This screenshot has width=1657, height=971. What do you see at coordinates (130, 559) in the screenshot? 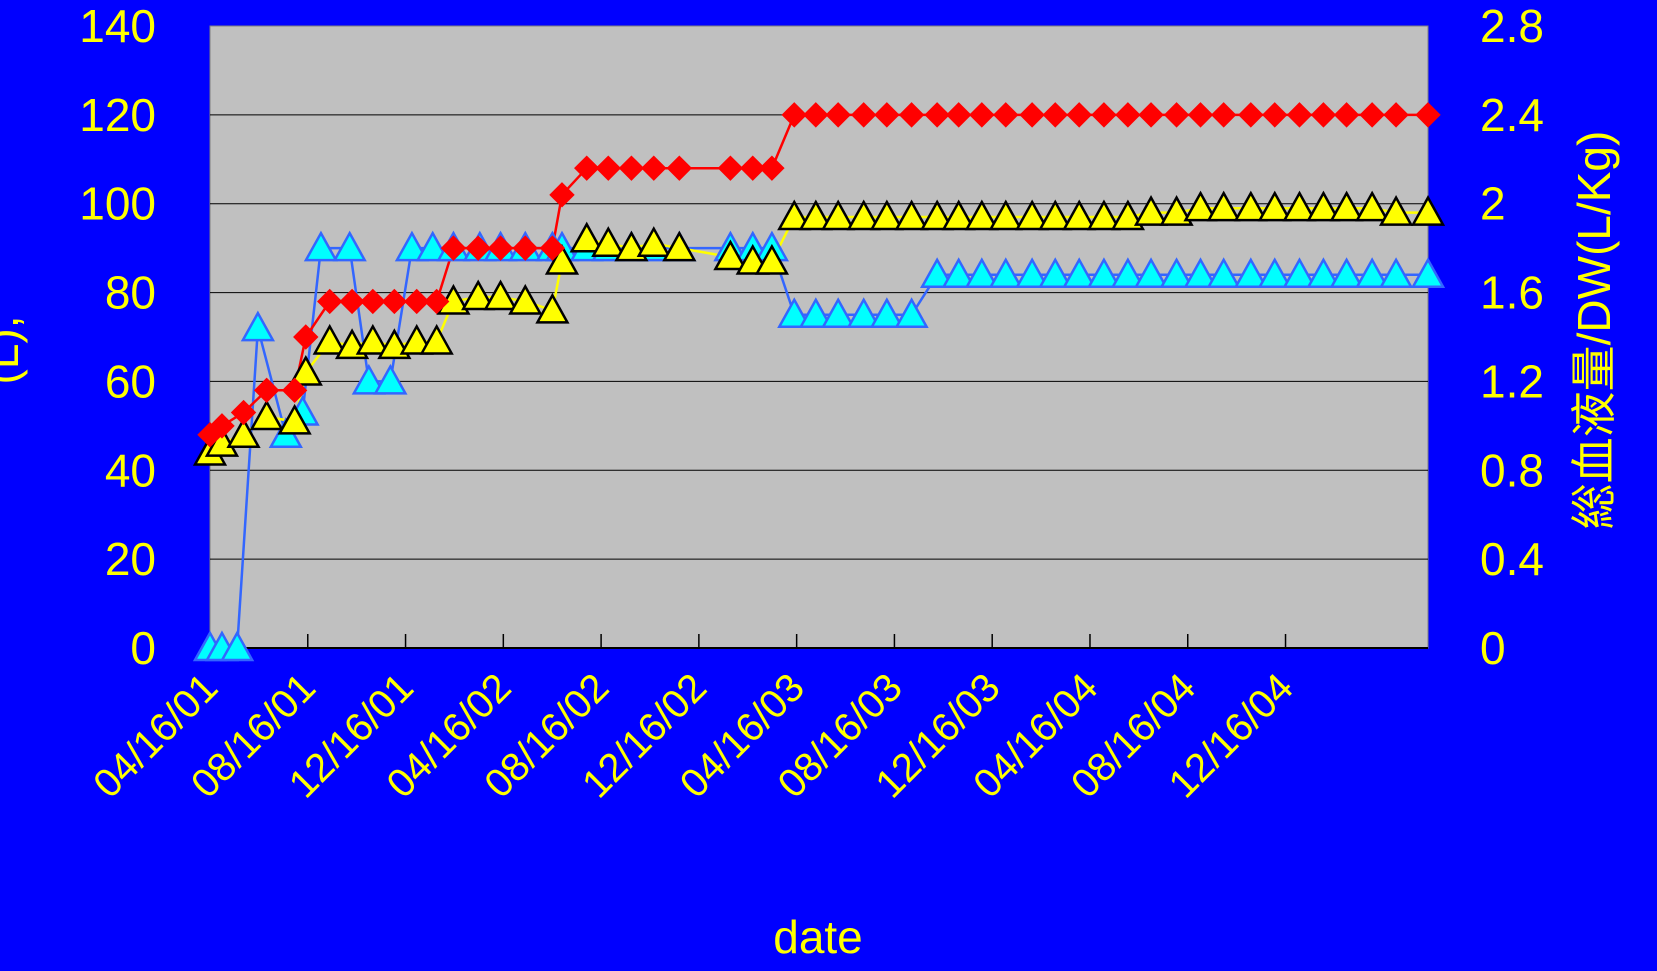
I see `y-left-tick-label: 20` at bounding box center [130, 559].